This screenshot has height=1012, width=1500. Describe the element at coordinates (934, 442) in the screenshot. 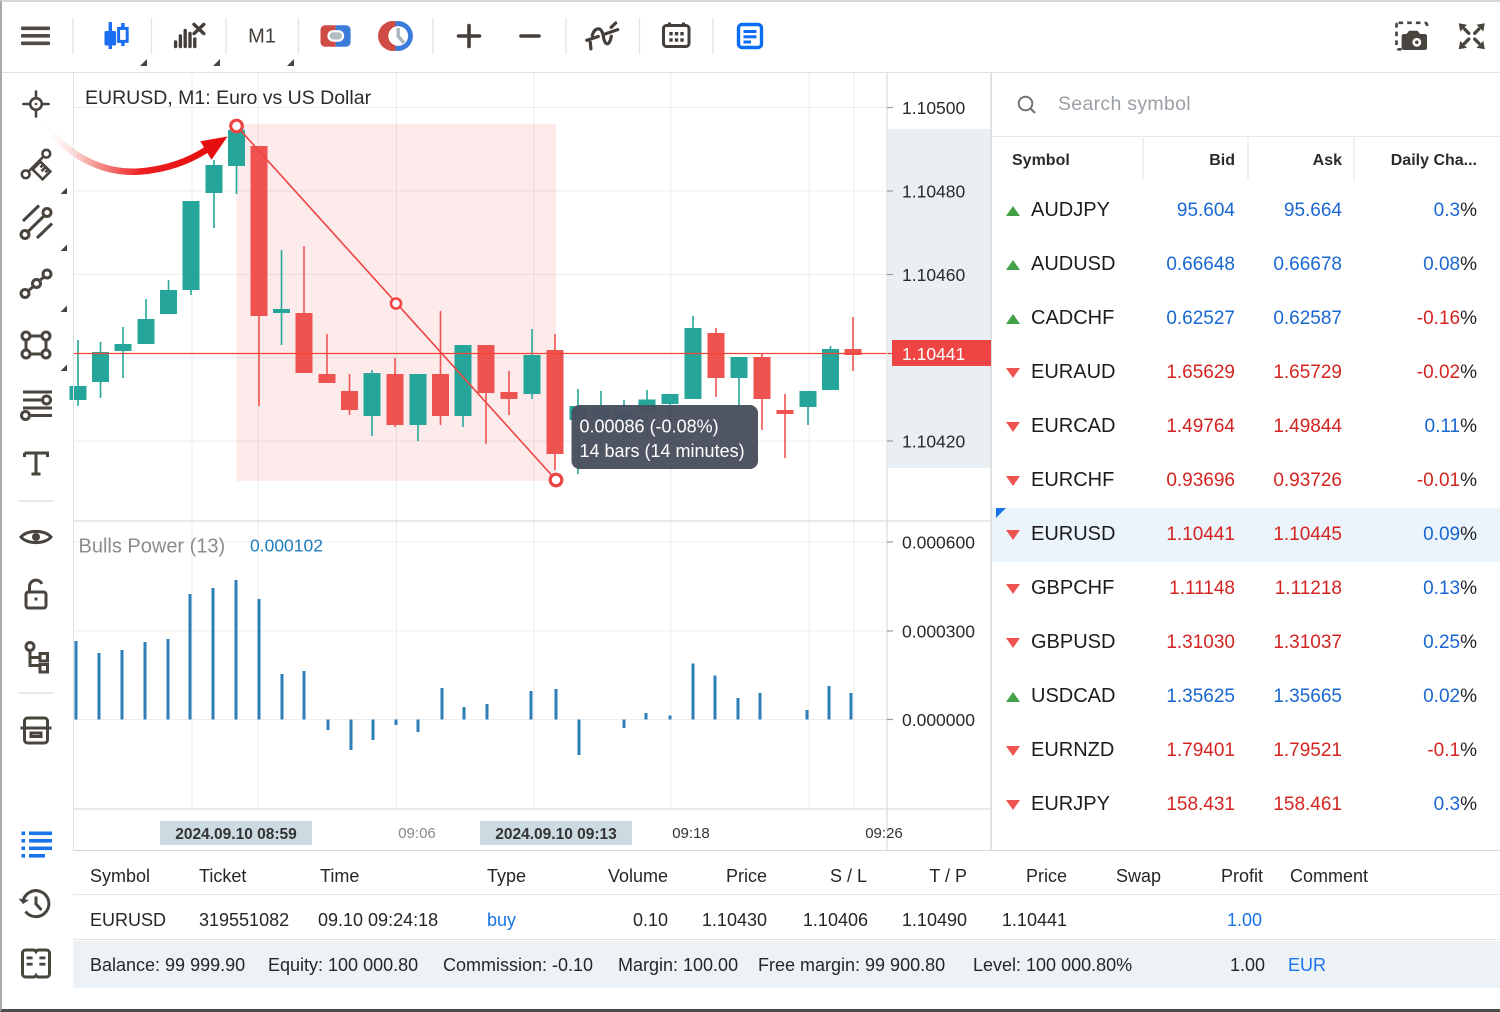

I see `svg-text: 1.10420` at that location.